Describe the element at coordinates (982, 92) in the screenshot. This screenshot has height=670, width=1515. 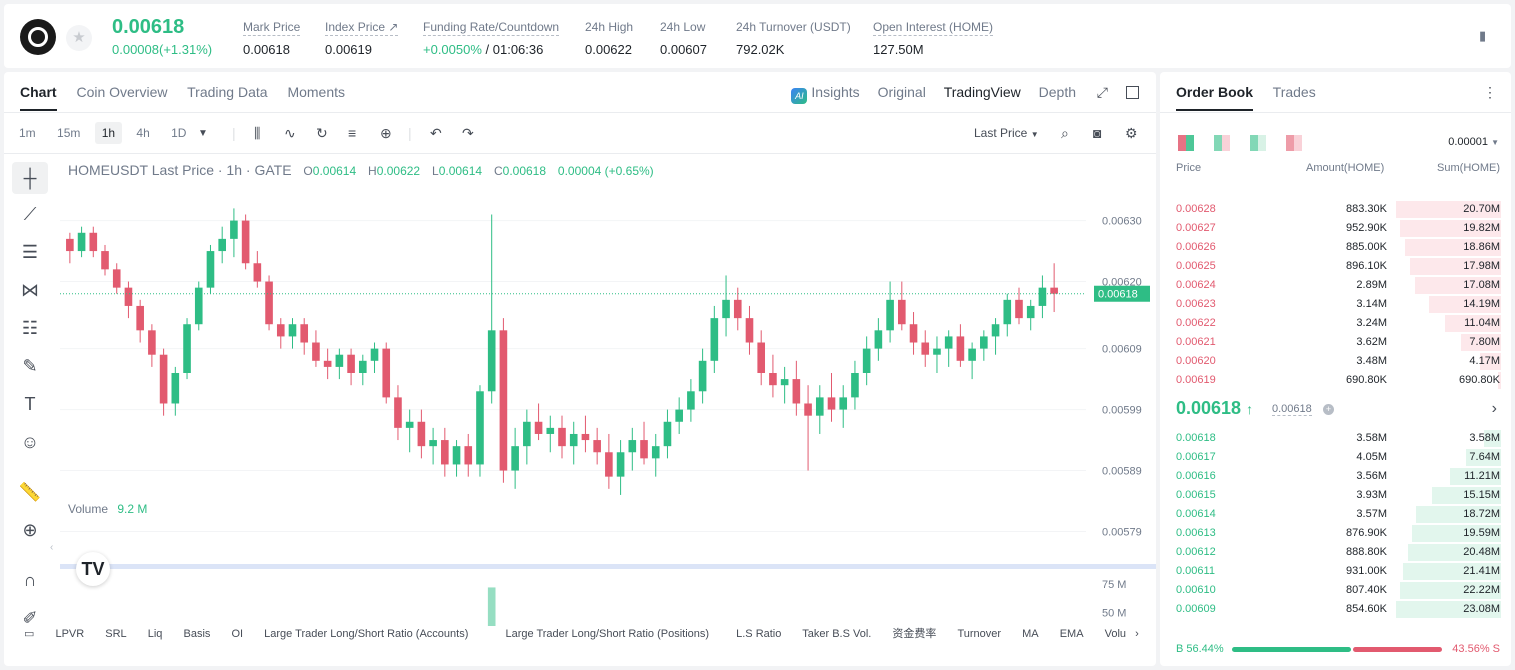
I see `tab-tradingview: TradingView` at that location.